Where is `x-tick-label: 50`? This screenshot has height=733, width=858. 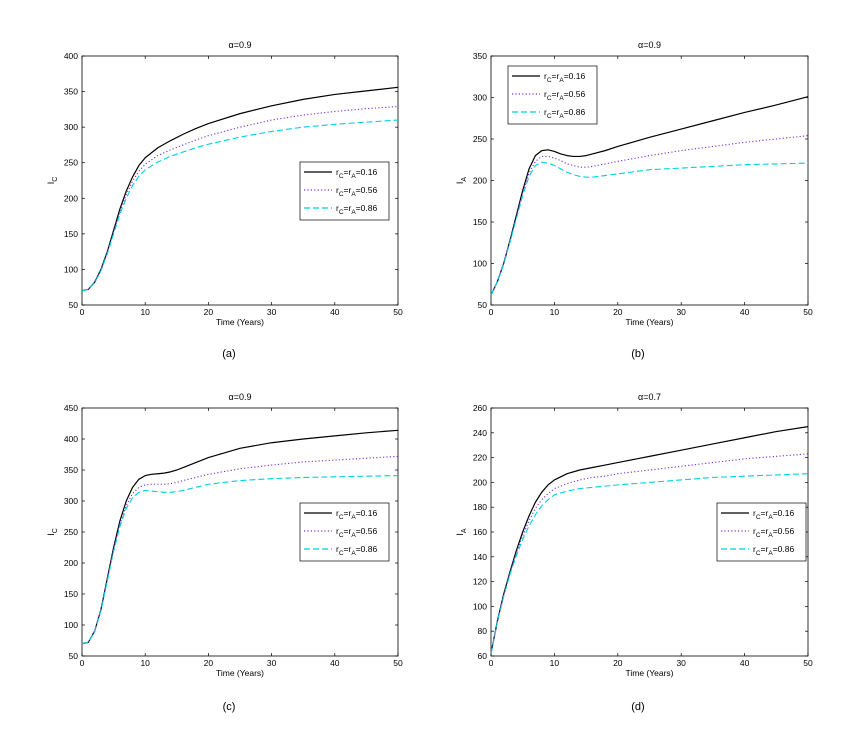 x-tick-label: 50 is located at coordinates (808, 312).